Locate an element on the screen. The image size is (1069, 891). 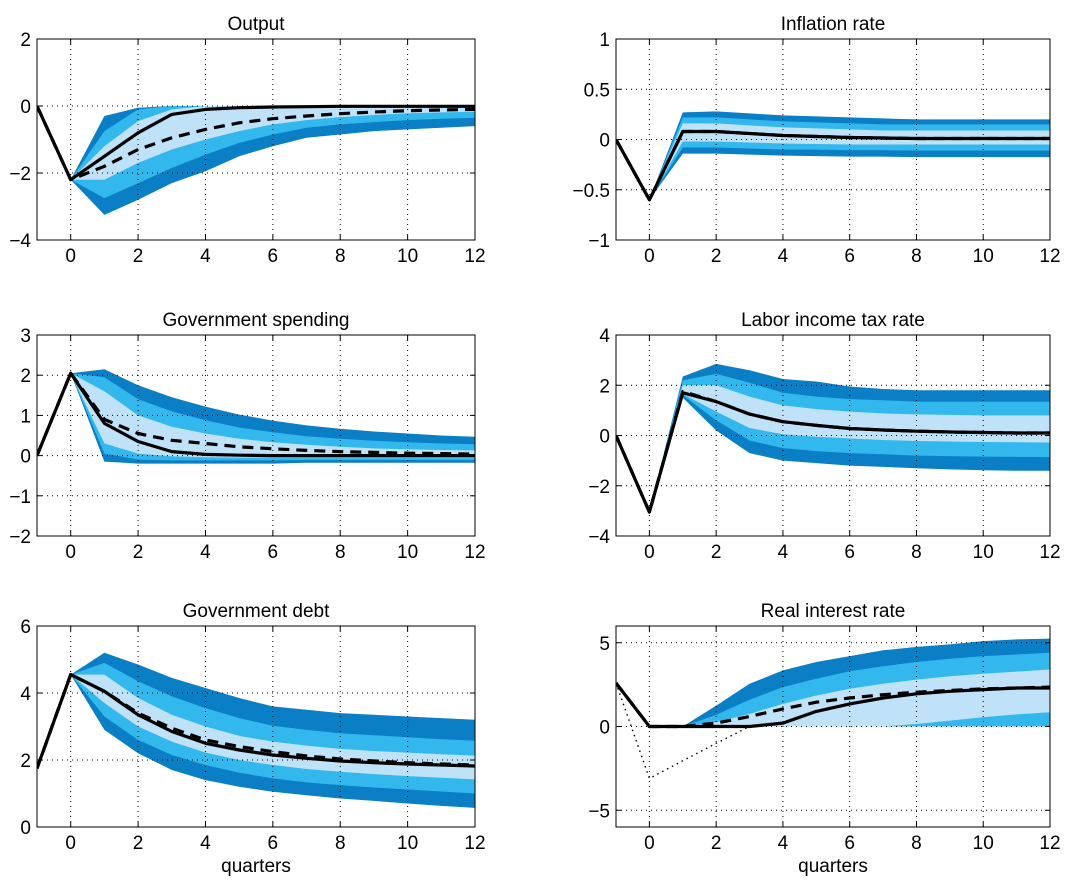
y-tick-label: 0.5 is located at coordinates (597, 90).